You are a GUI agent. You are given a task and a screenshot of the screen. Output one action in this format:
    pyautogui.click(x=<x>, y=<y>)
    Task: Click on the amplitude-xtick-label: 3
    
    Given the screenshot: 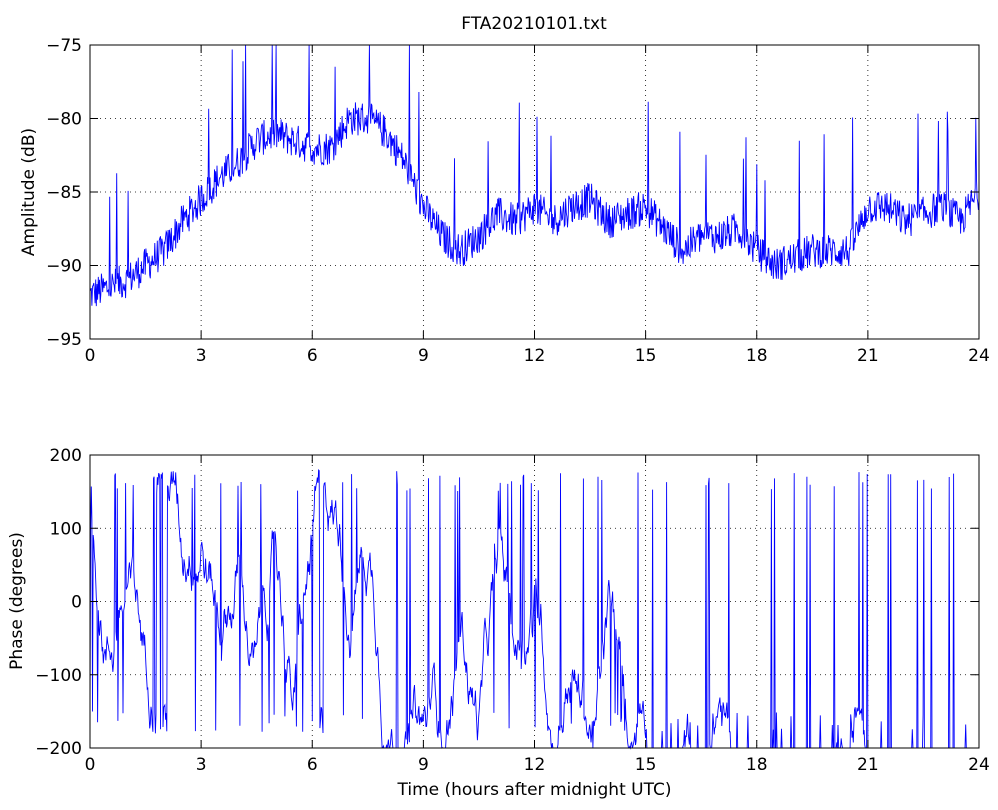 What is the action you would take?
    pyautogui.click(x=201, y=356)
    